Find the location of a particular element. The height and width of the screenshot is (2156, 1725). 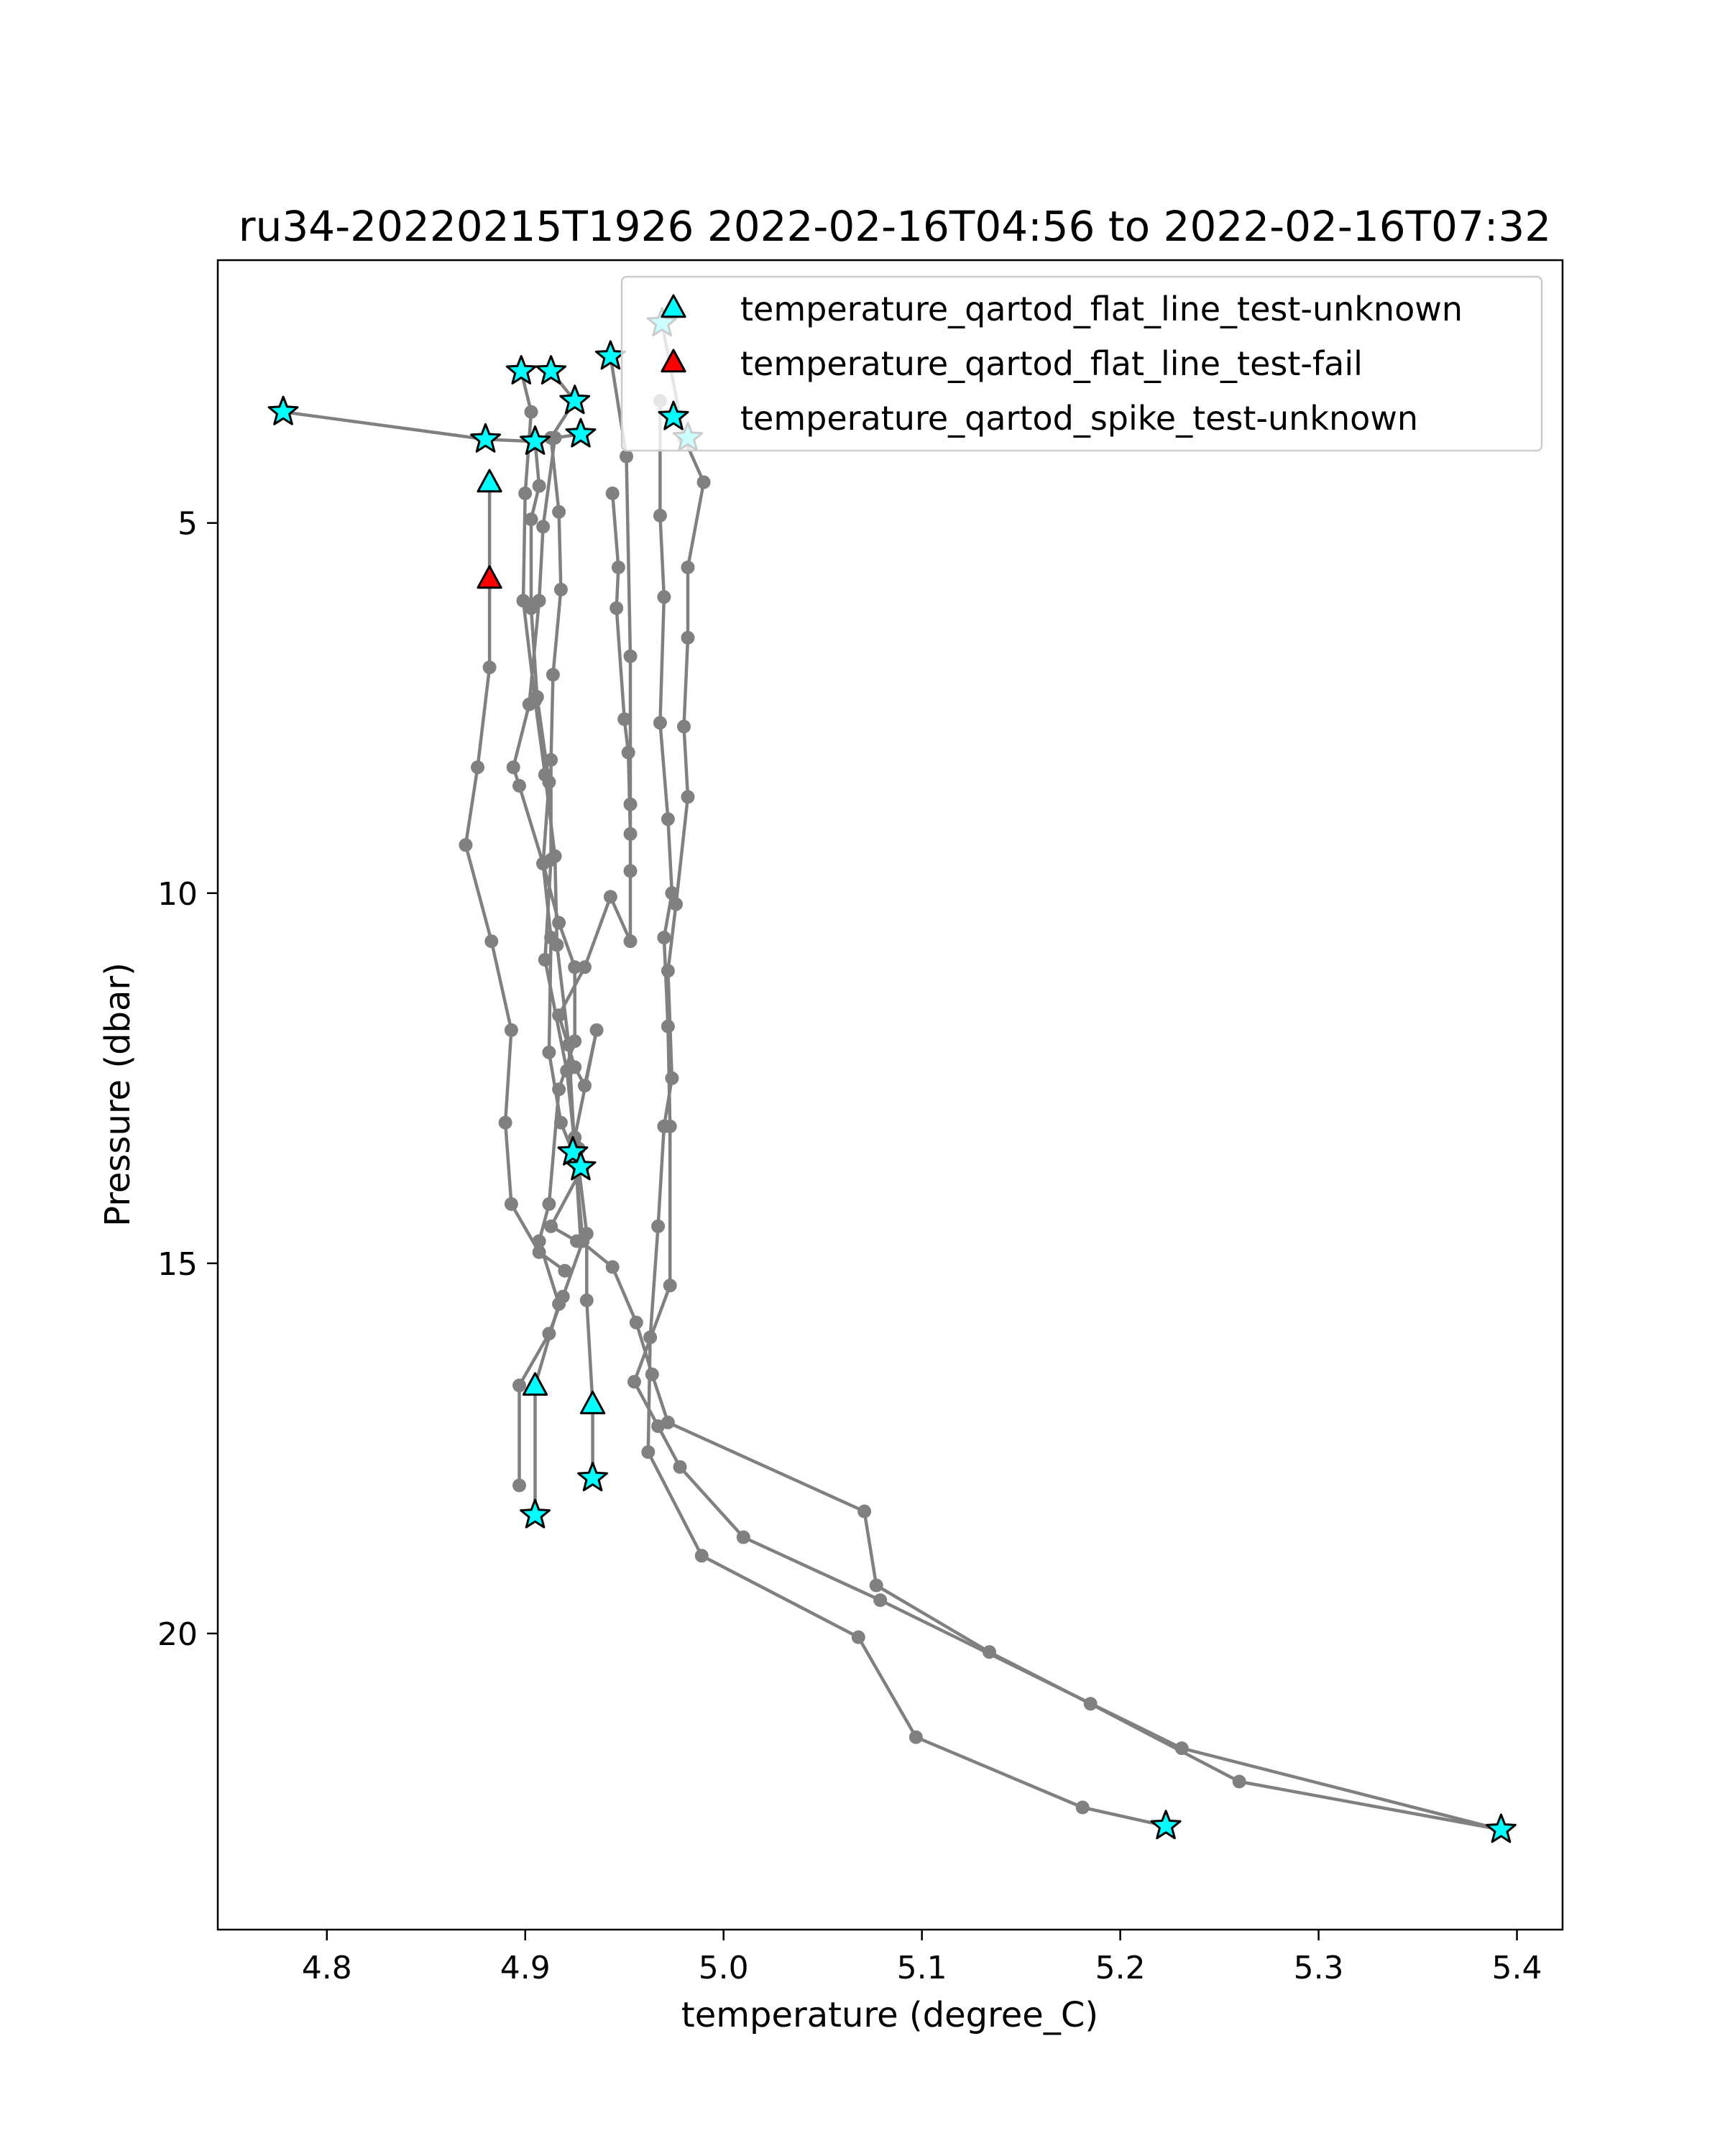

y-tick-label: 15 is located at coordinates (177, 1264).